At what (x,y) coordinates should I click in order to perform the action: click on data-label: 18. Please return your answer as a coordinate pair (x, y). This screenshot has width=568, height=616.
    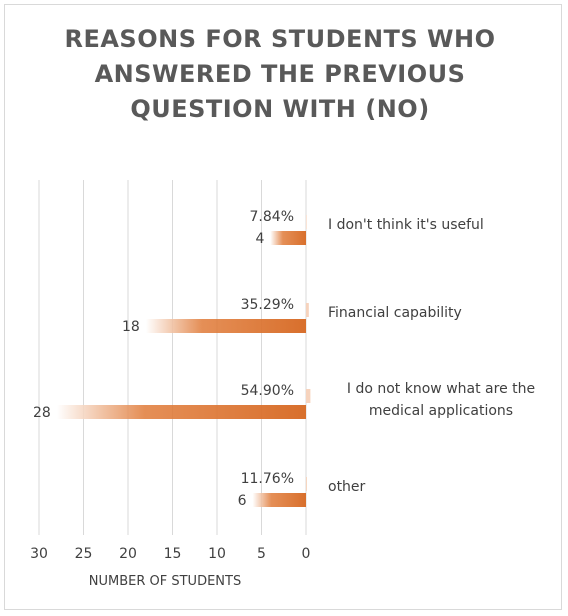
    Looking at the image, I should click on (131, 327).